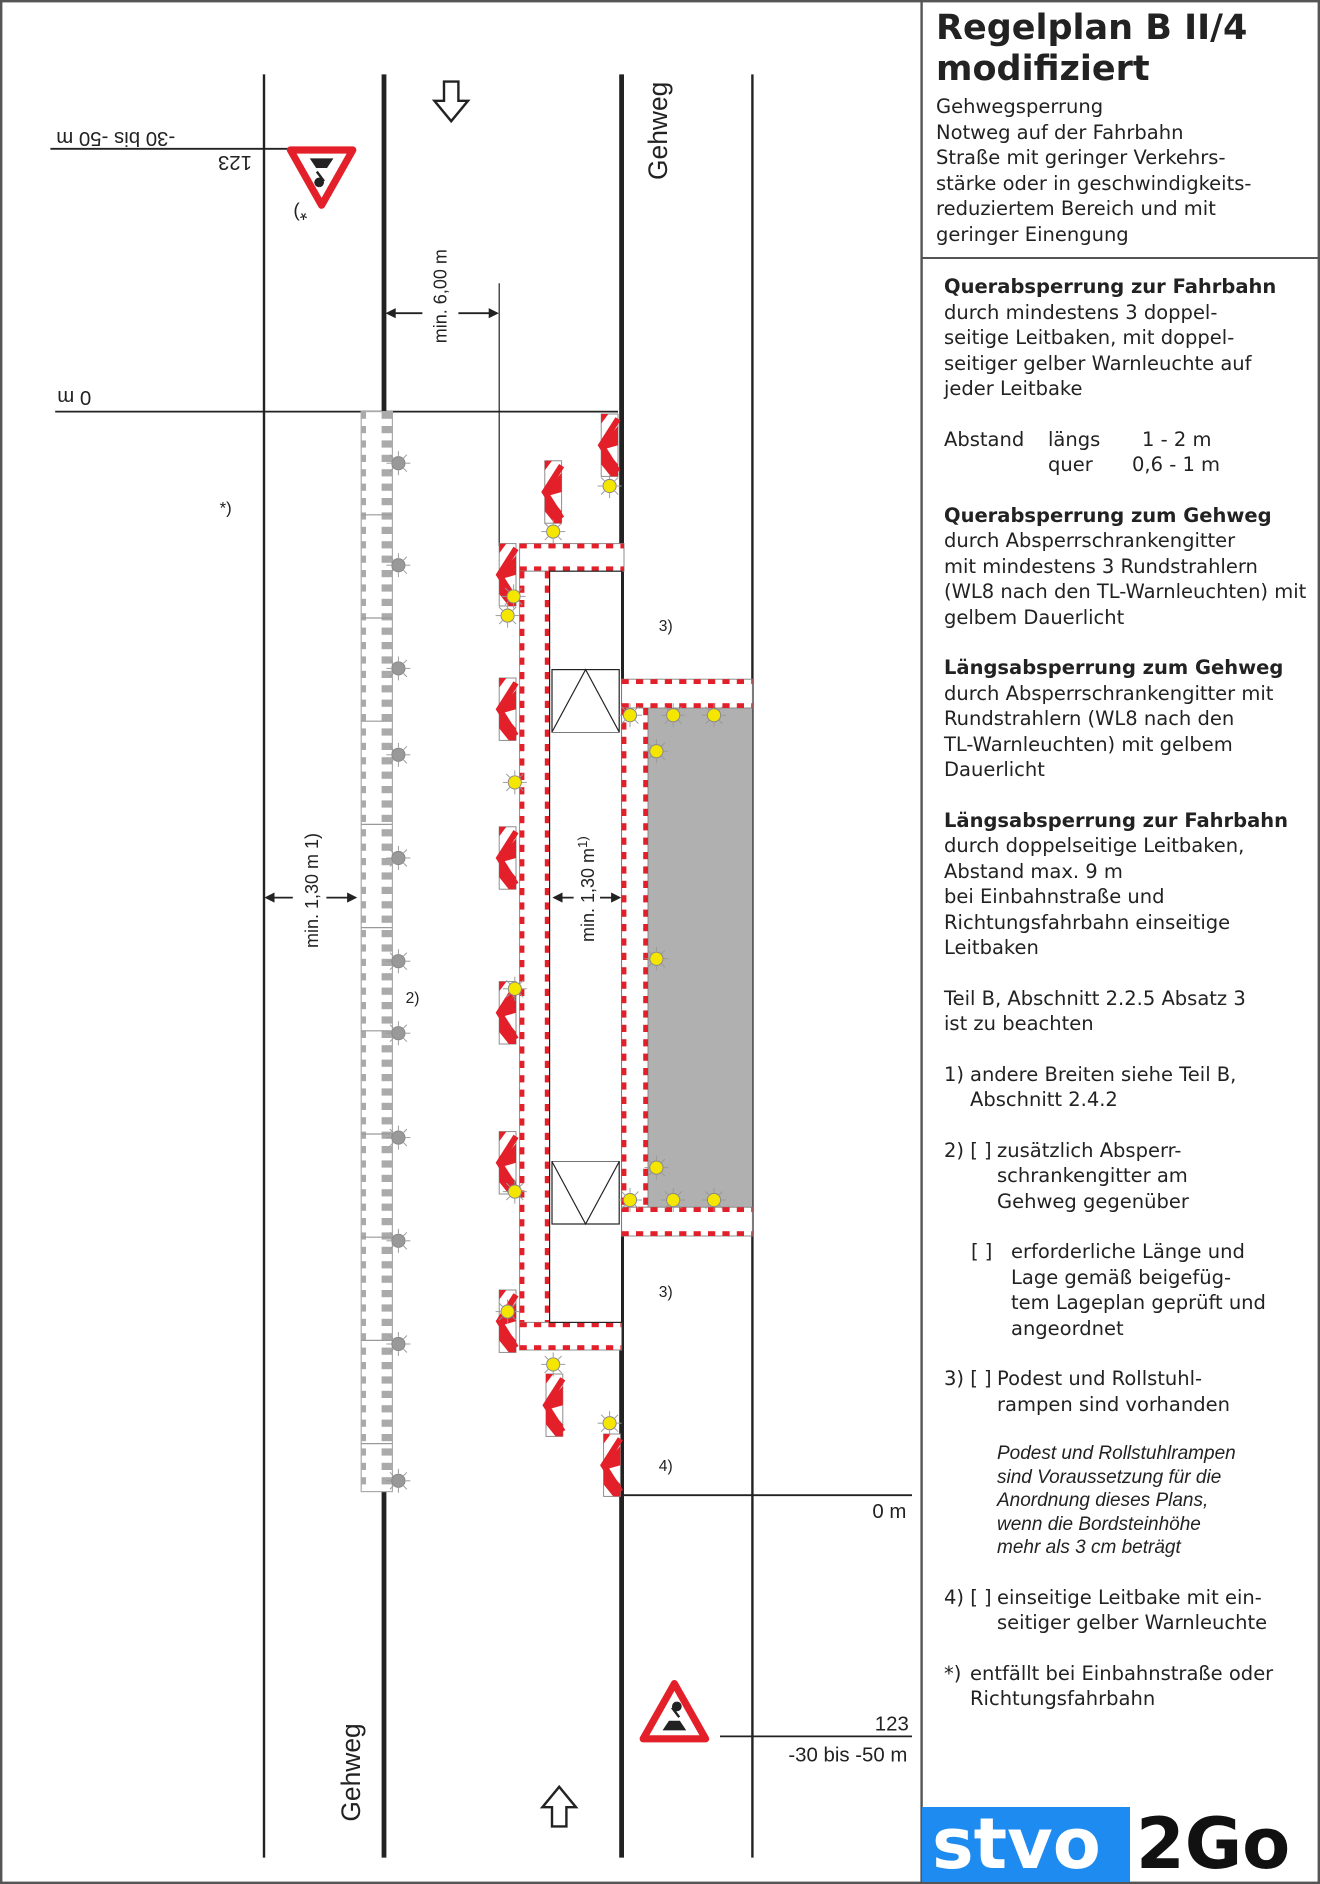  I want to click on barrier-grids, so click(572, 947).